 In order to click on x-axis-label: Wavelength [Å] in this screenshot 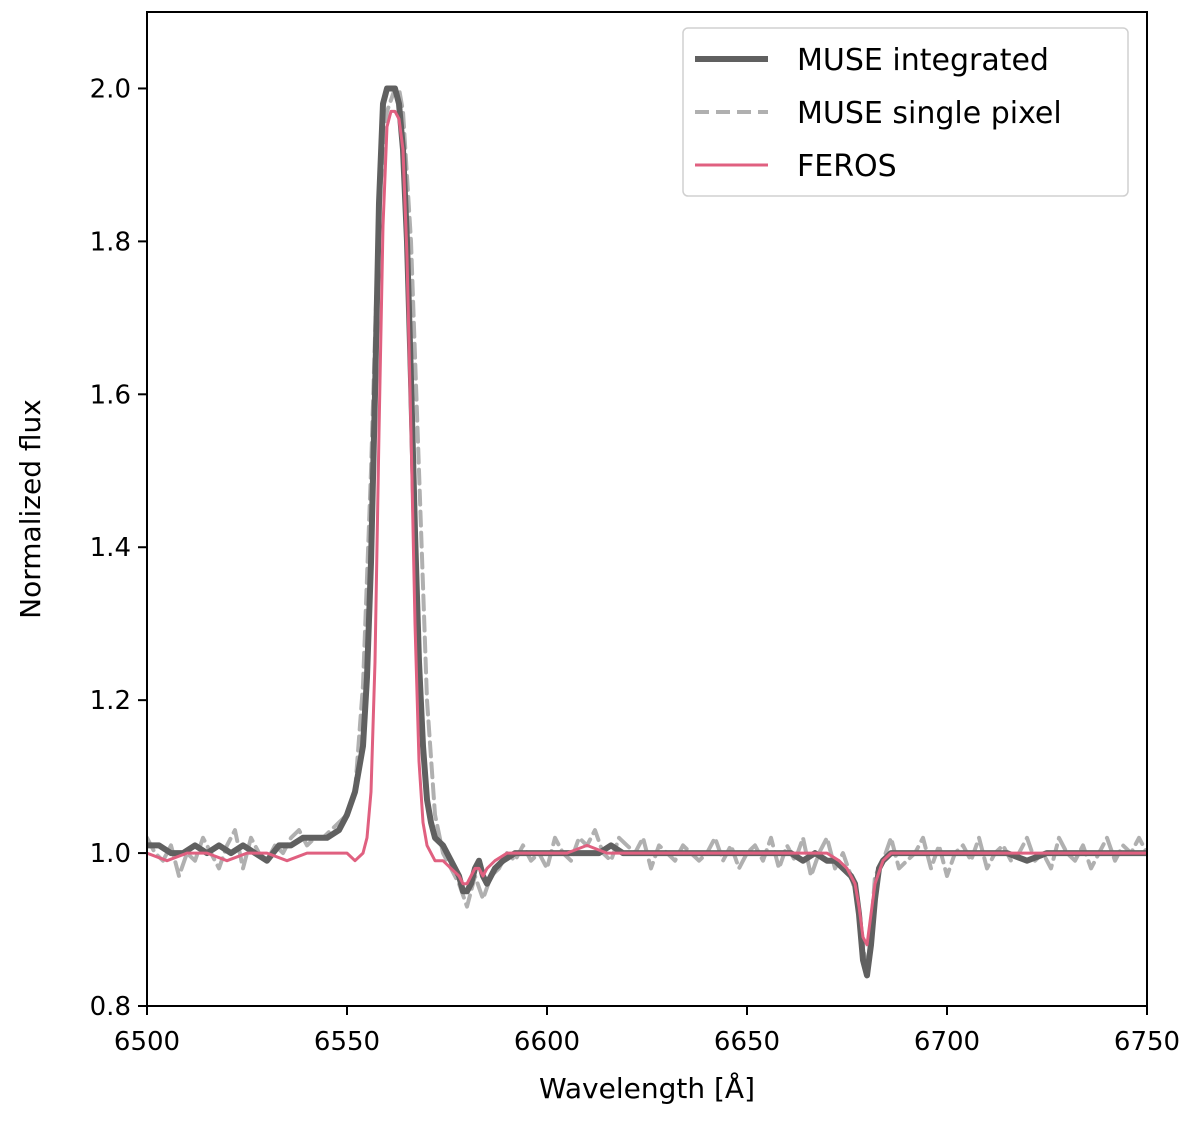, I will do `click(647, 1088)`.